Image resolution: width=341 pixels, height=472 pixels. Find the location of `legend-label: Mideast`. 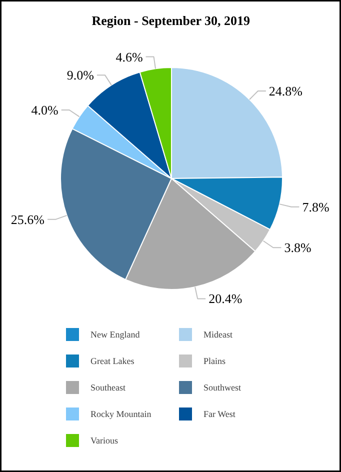

legend-label: Mideast is located at coordinates (218, 335).